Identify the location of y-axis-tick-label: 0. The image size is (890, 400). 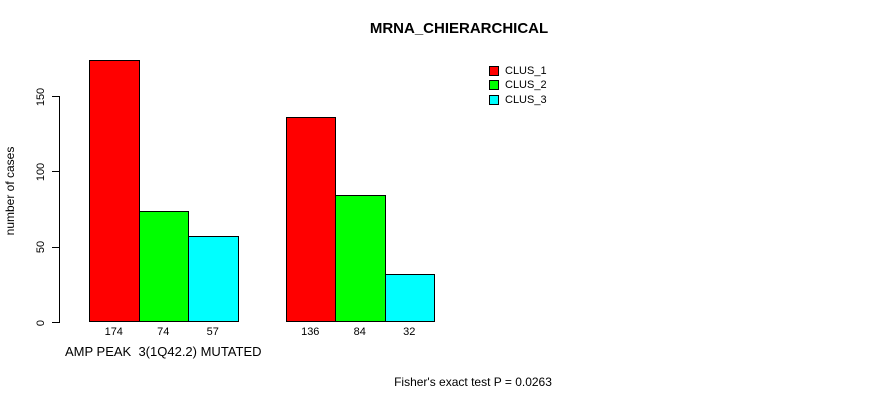
(41, 322).